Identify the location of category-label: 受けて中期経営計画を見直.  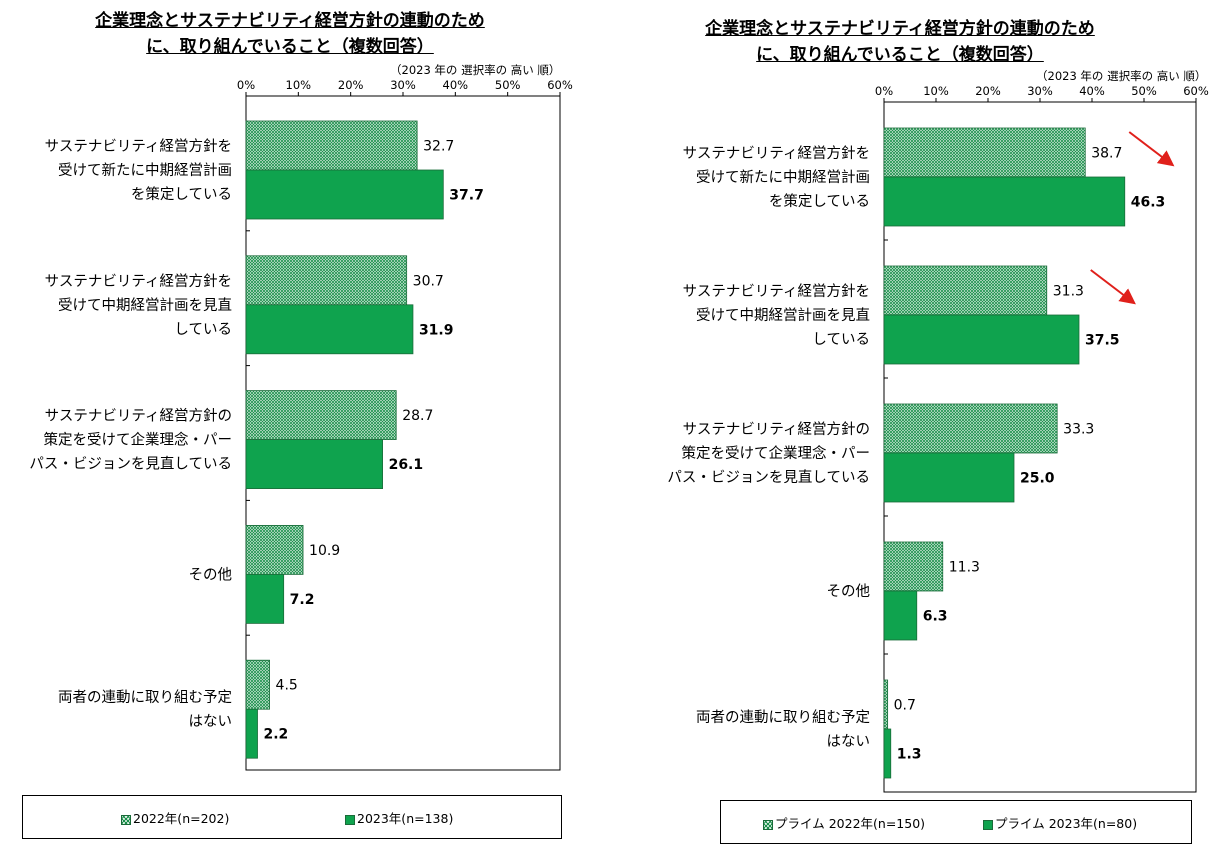
(145, 305).